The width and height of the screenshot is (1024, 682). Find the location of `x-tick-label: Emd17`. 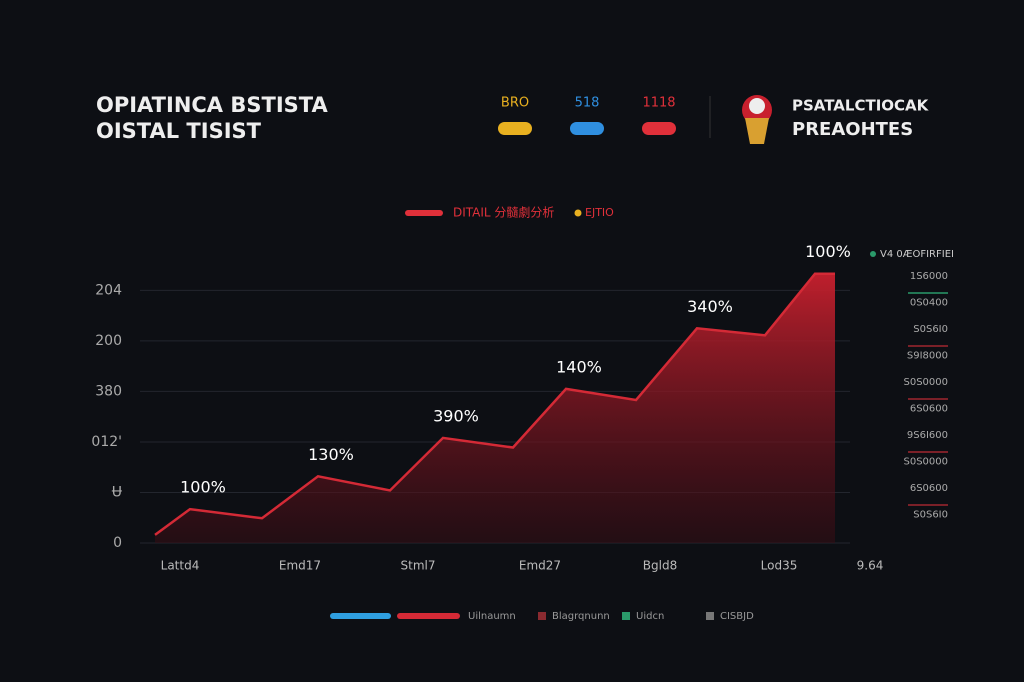

x-tick-label: Emd17 is located at coordinates (300, 566).